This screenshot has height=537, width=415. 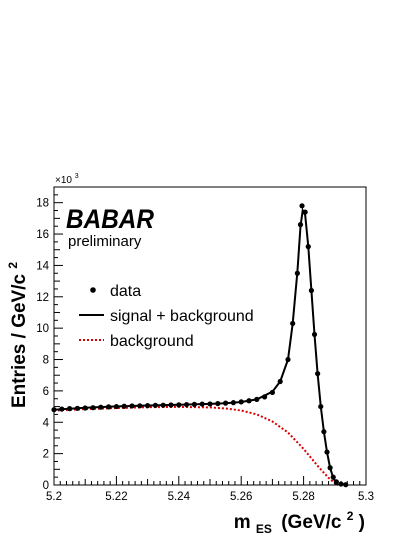 I want to click on y-axis-label: Entries / GeV/c 2, so click(x=18, y=335).